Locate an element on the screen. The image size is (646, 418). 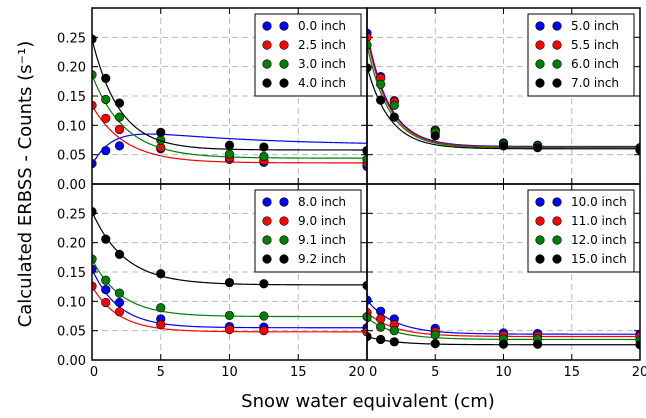
x-tick-label: 20 is located at coordinates (639, 372).